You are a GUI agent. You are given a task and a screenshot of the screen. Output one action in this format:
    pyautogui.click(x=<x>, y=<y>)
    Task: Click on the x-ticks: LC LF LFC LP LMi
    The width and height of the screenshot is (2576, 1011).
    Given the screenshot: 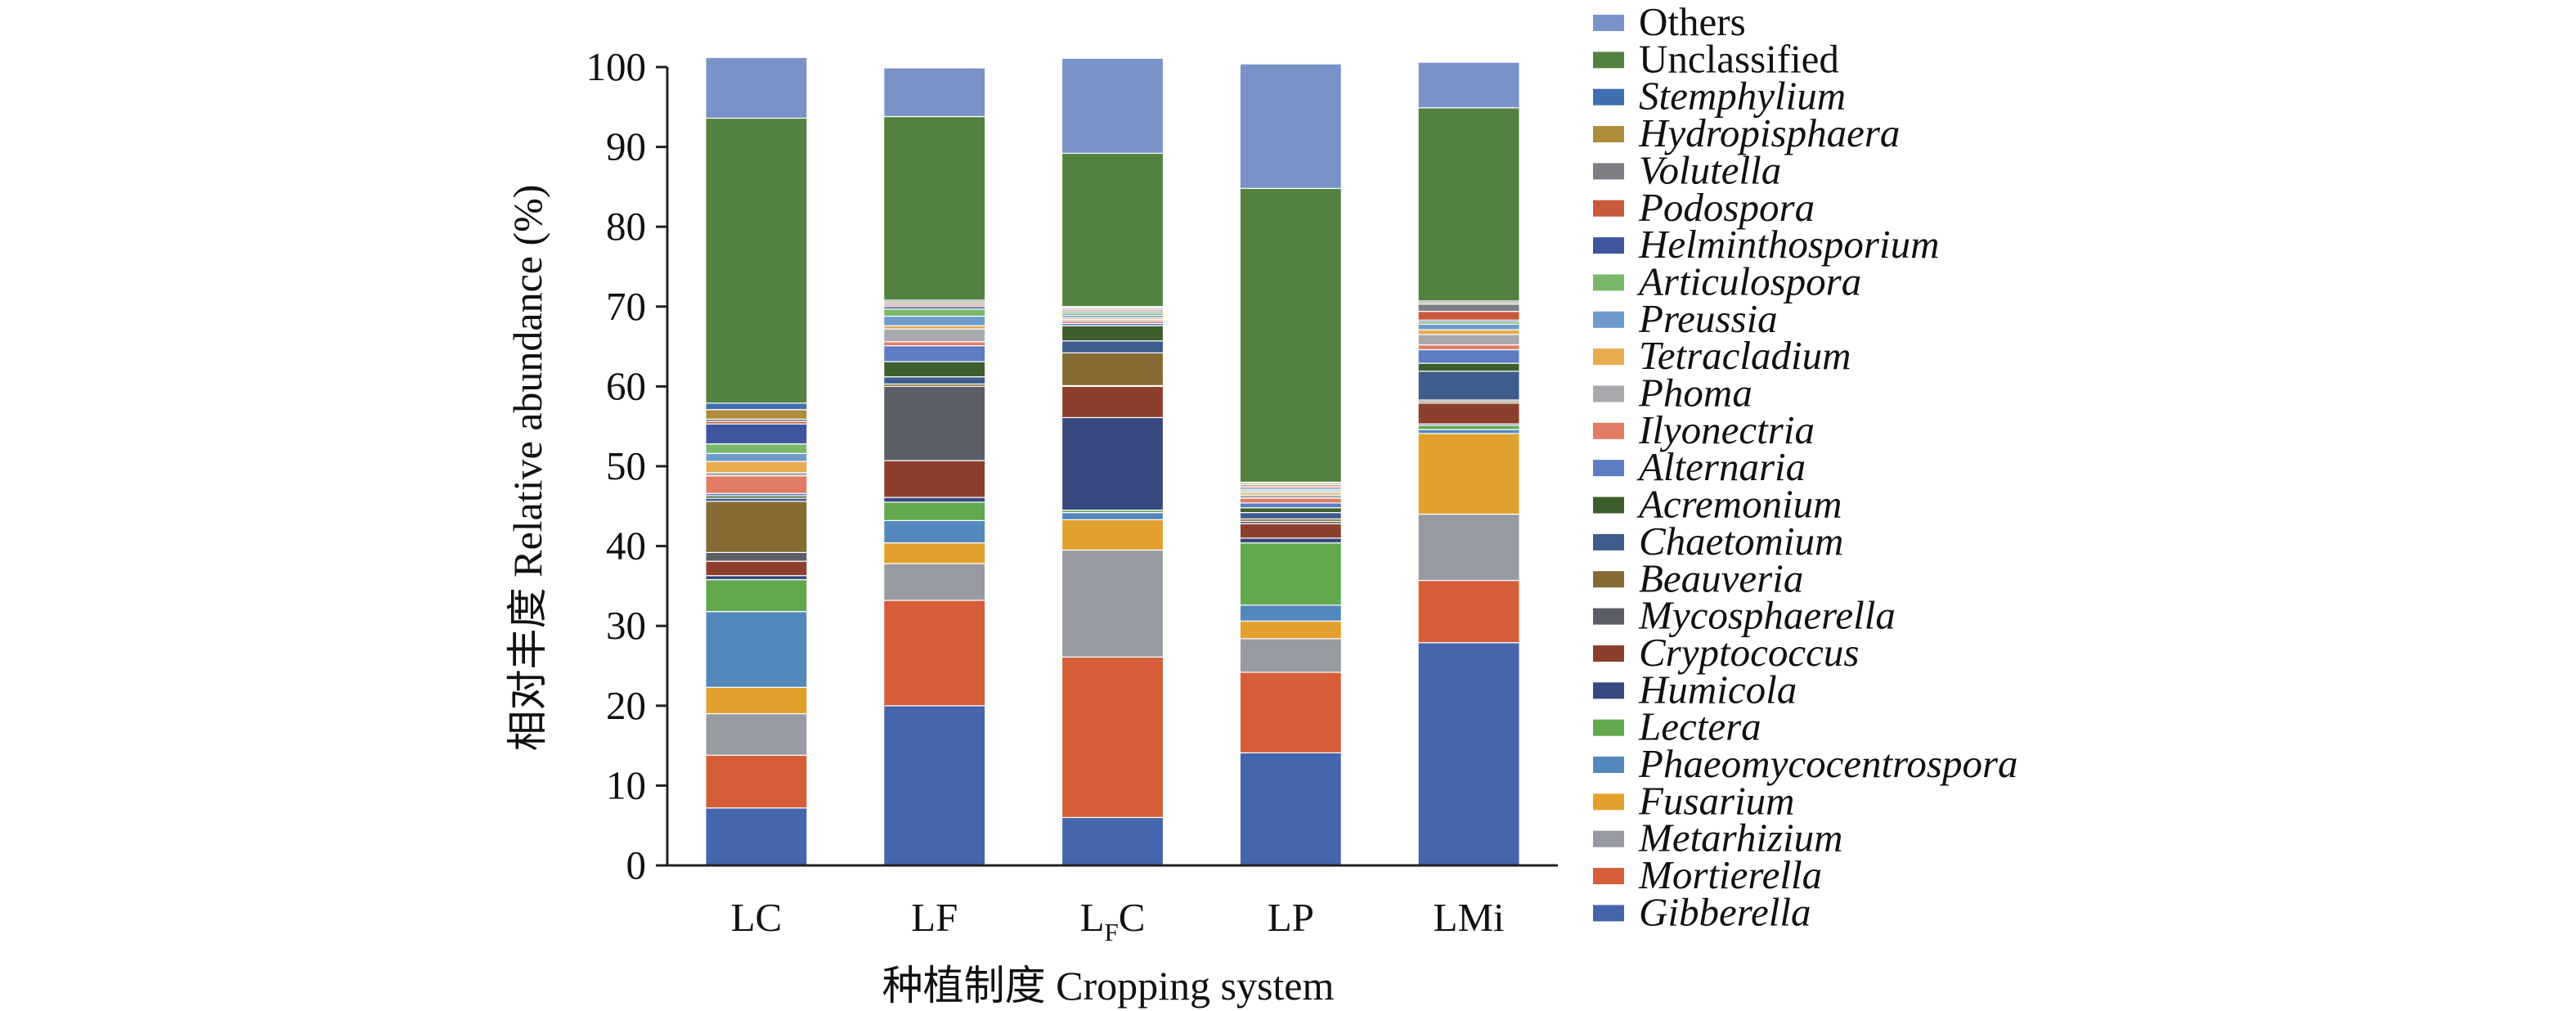 What is the action you would take?
    pyautogui.click(x=1118, y=920)
    